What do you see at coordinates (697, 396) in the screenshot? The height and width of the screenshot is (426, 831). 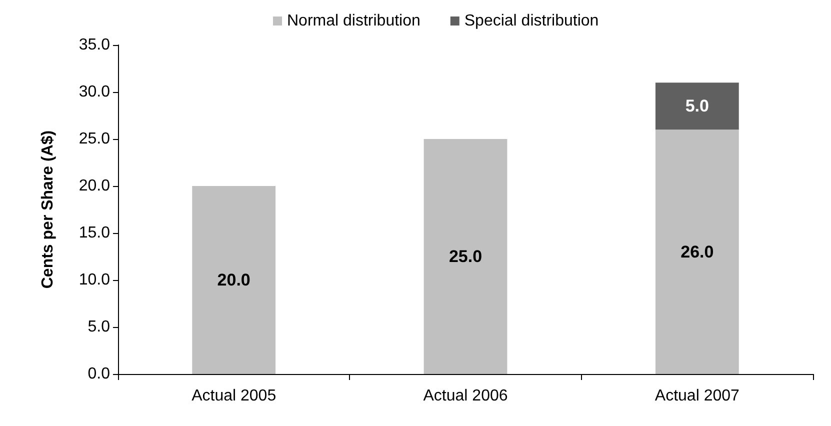 I see `x-tick-label: Actual 2007` at bounding box center [697, 396].